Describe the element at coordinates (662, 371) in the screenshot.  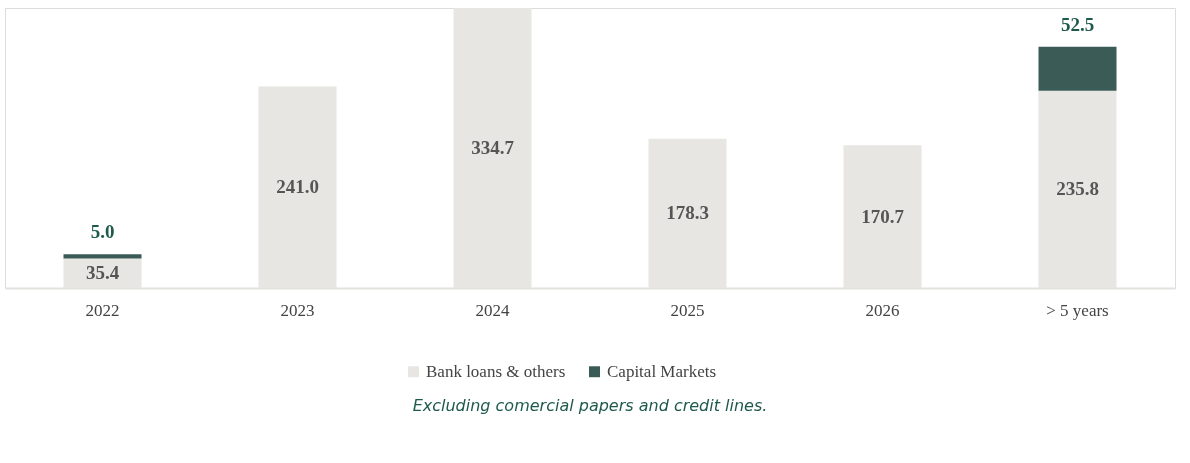
I see `legend-label: Capital Markets` at that location.